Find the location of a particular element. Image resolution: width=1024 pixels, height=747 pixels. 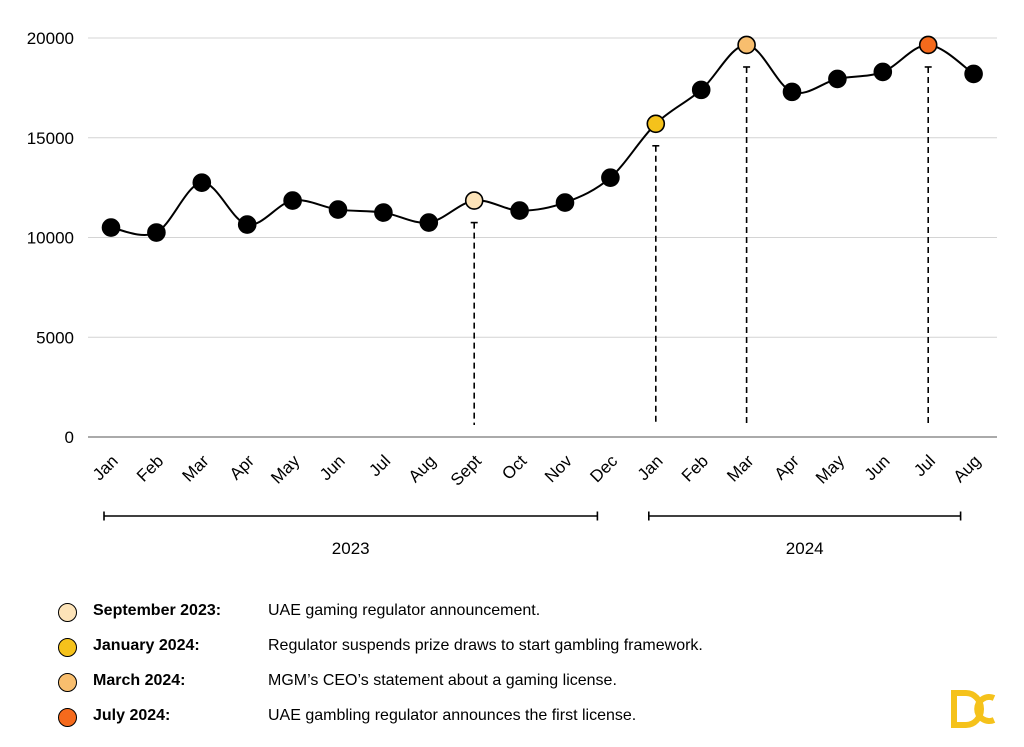

x-tick-label: Nov is located at coordinates (558, 468).